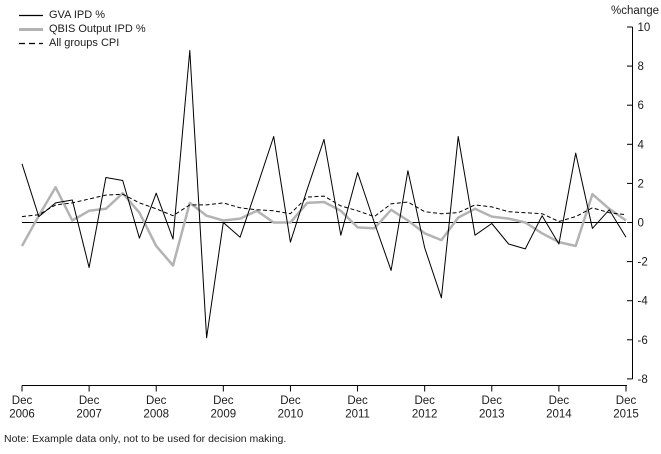 The height and width of the screenshot is (454, 661). What do you see at coordinates (224, 415) in the screenshot?
I see `x-tick-label: 2009` at bounding box center [224, 415].